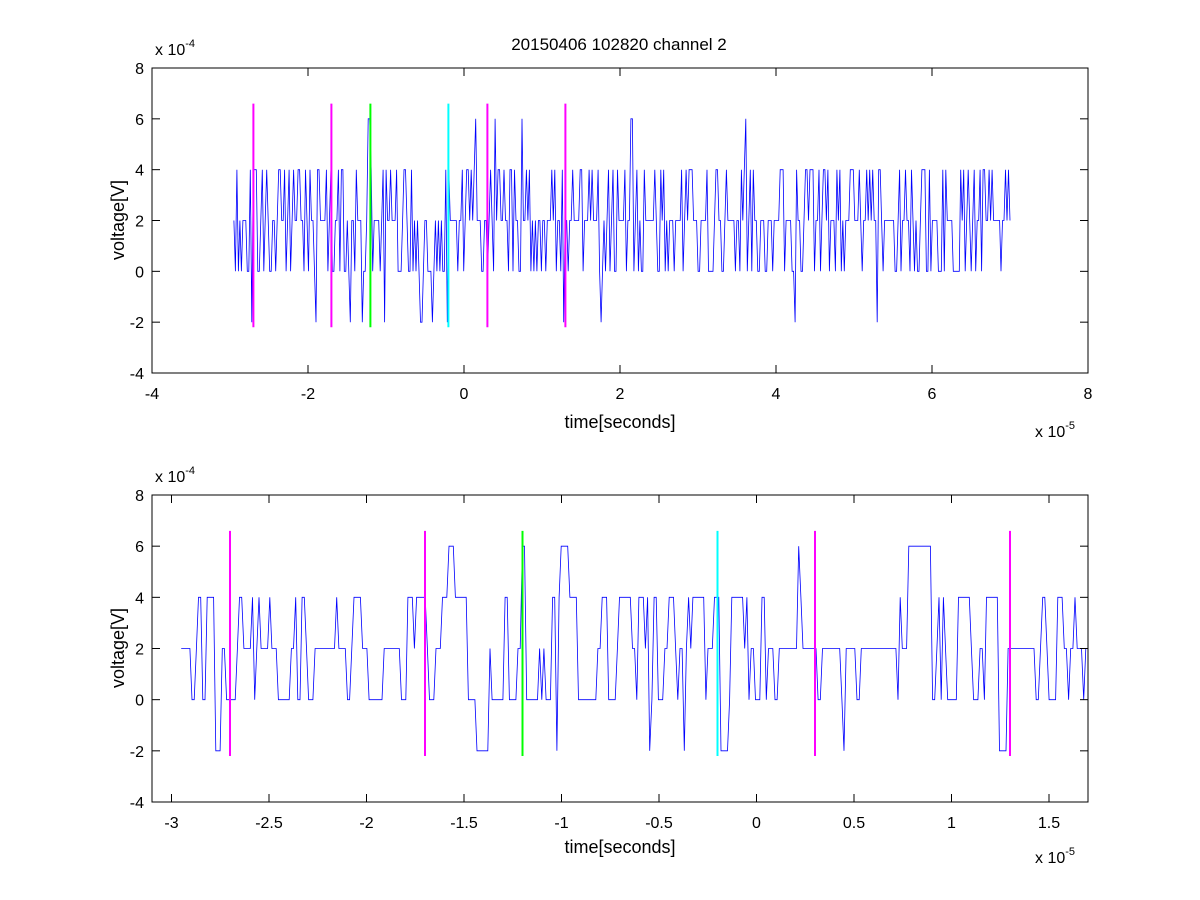 Image resolution: width=1200 pixels, height=900 pixels. Describe the element at coordinates (464, 823) in the screenshot. I see `bottom-x-tick-label: -1.5` at that location.